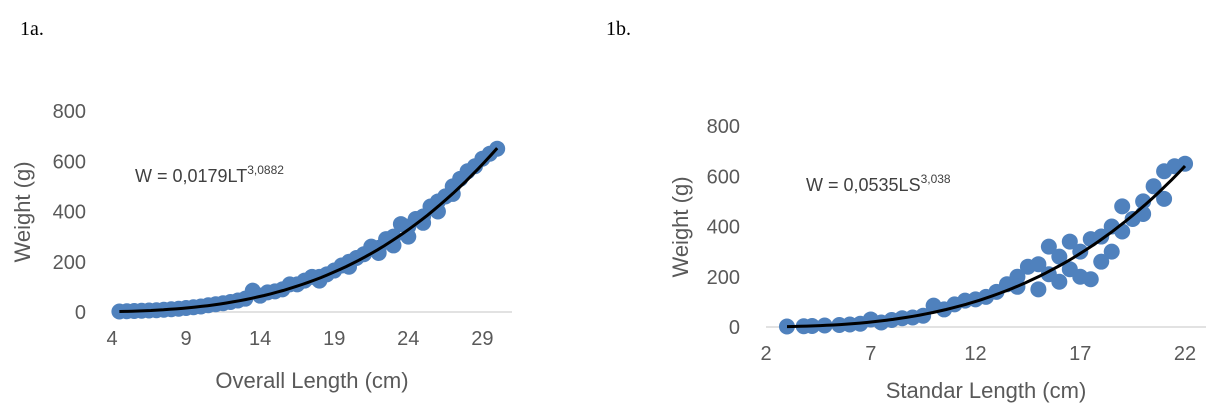 Image resolution: width=1212 pixels, height=405 pixels. What do you see at coordinates (186, 339) in the screenshot?
I see `x-tick-label: 9` at bounding box center [186, 339].